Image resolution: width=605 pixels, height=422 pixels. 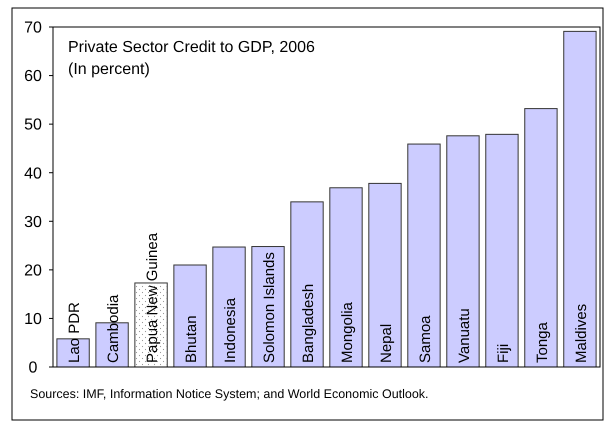 I want to click on y-tick-label: 30, so click(x=33, y=222).